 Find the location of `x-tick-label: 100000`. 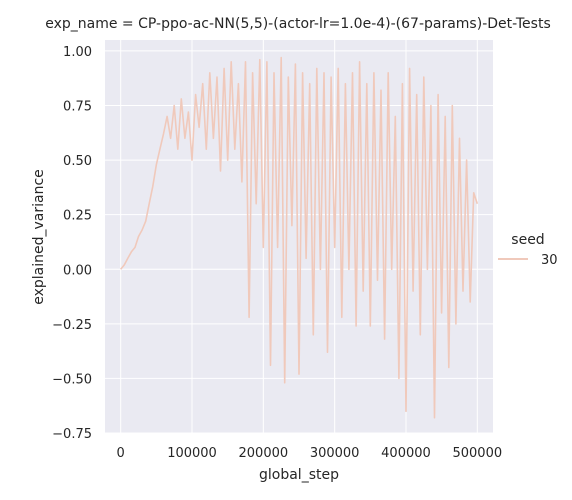

x-tick-label: 100000 is located at coordinates (192, 453).